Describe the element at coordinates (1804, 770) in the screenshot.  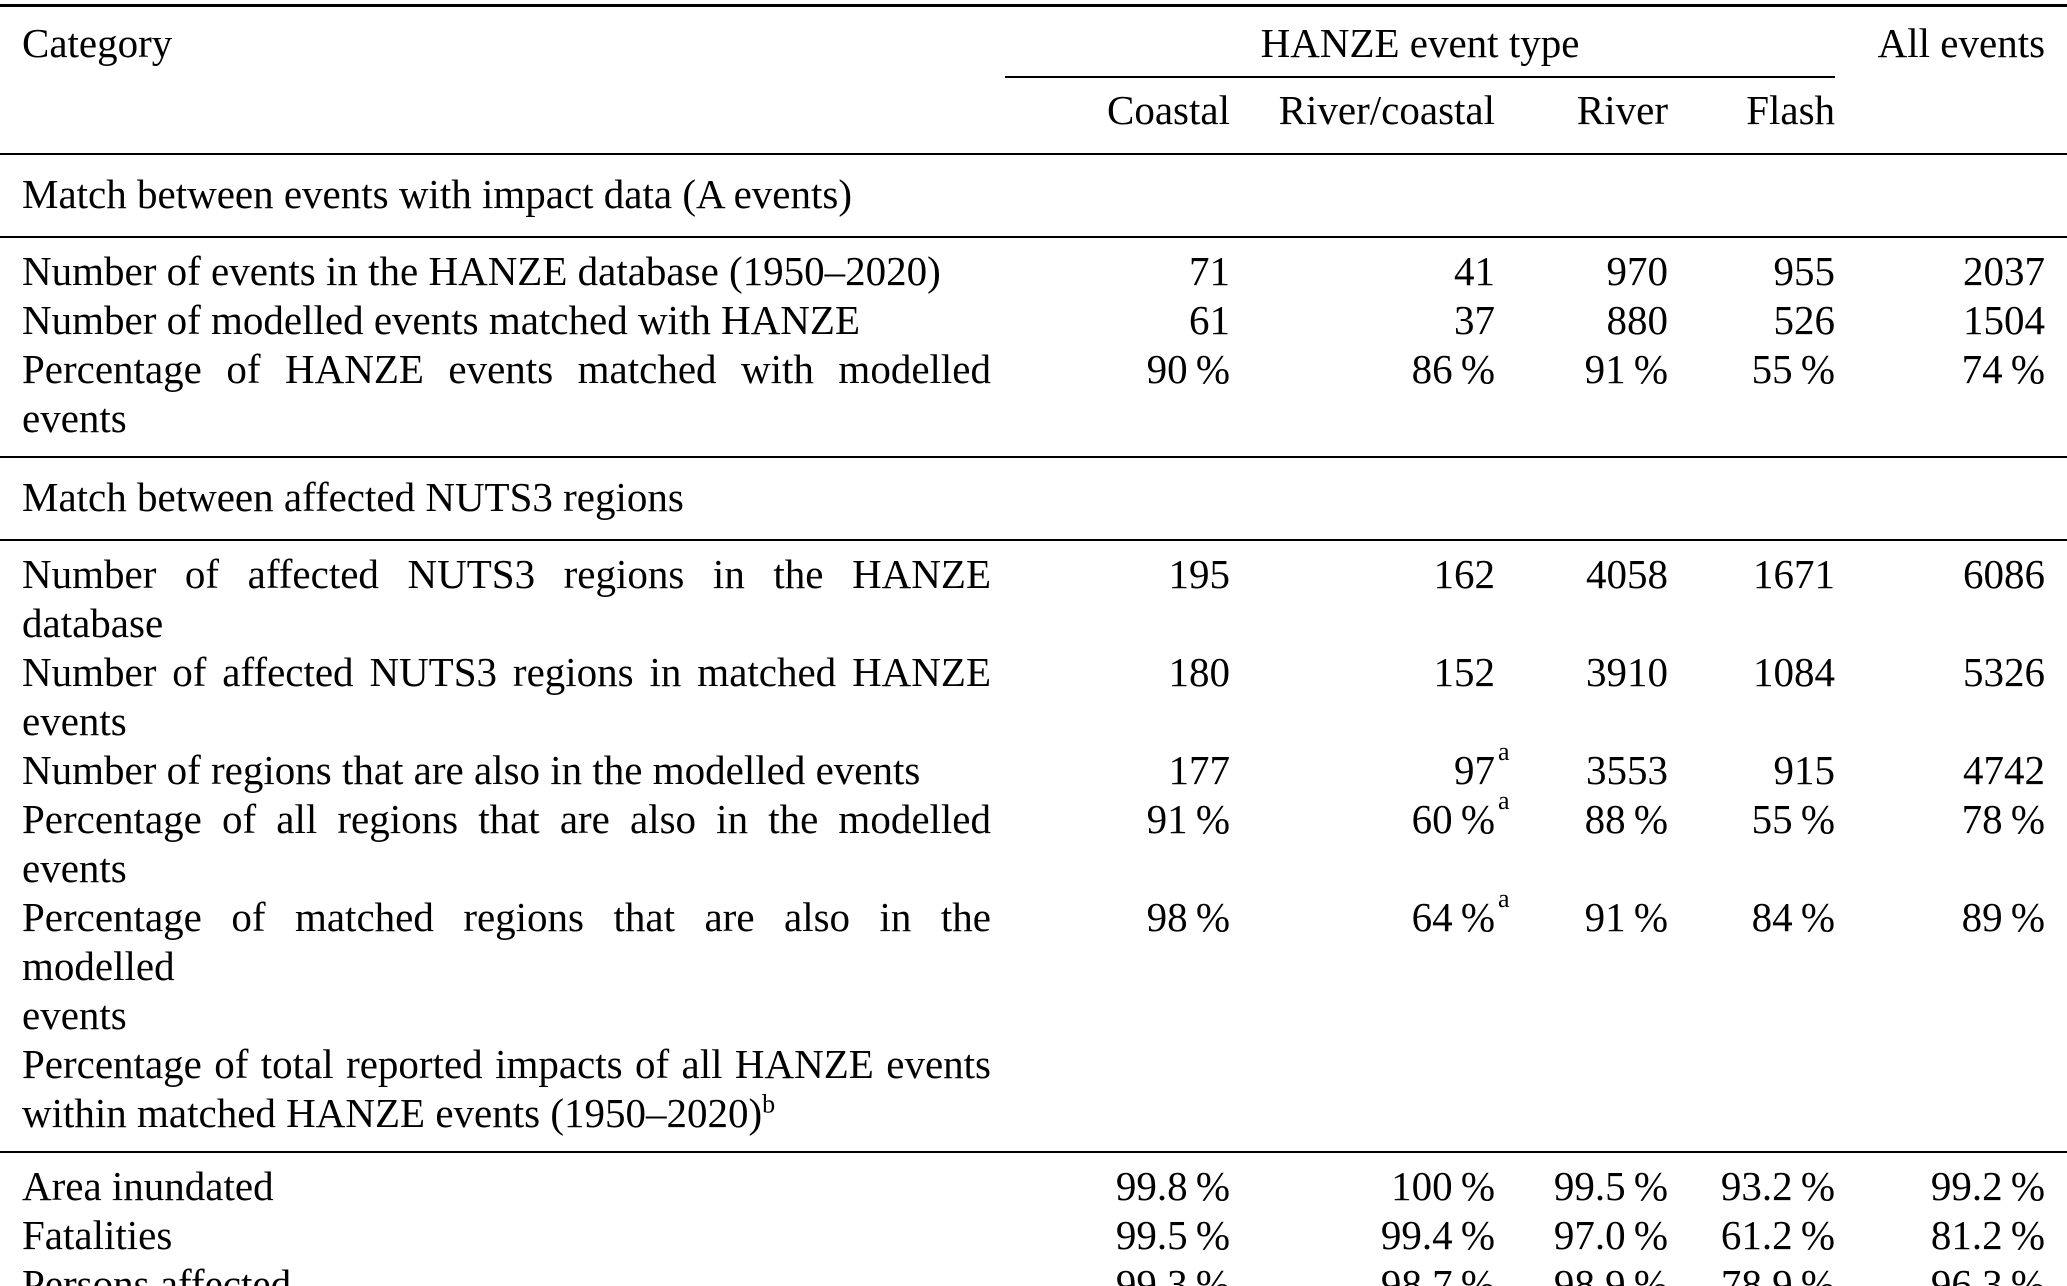
I see `cell-value: 915` at that location.